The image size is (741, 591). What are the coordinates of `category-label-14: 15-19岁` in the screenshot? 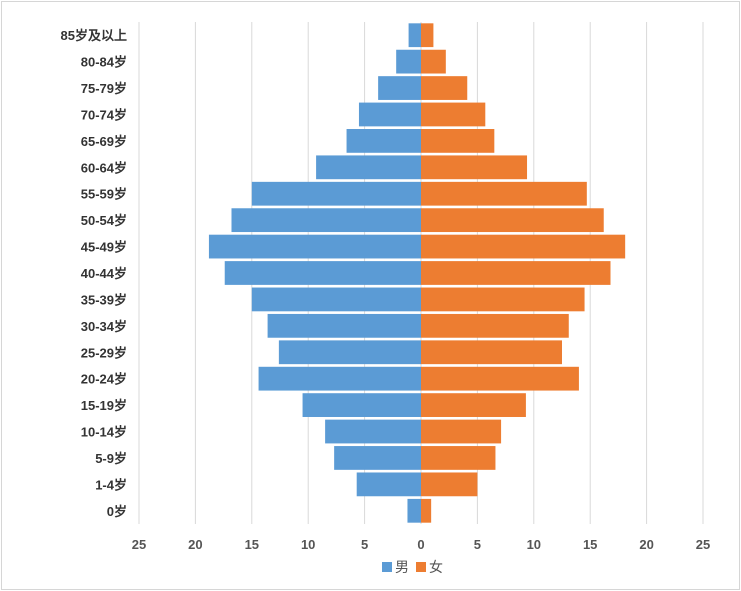 It's located at (104, 405).